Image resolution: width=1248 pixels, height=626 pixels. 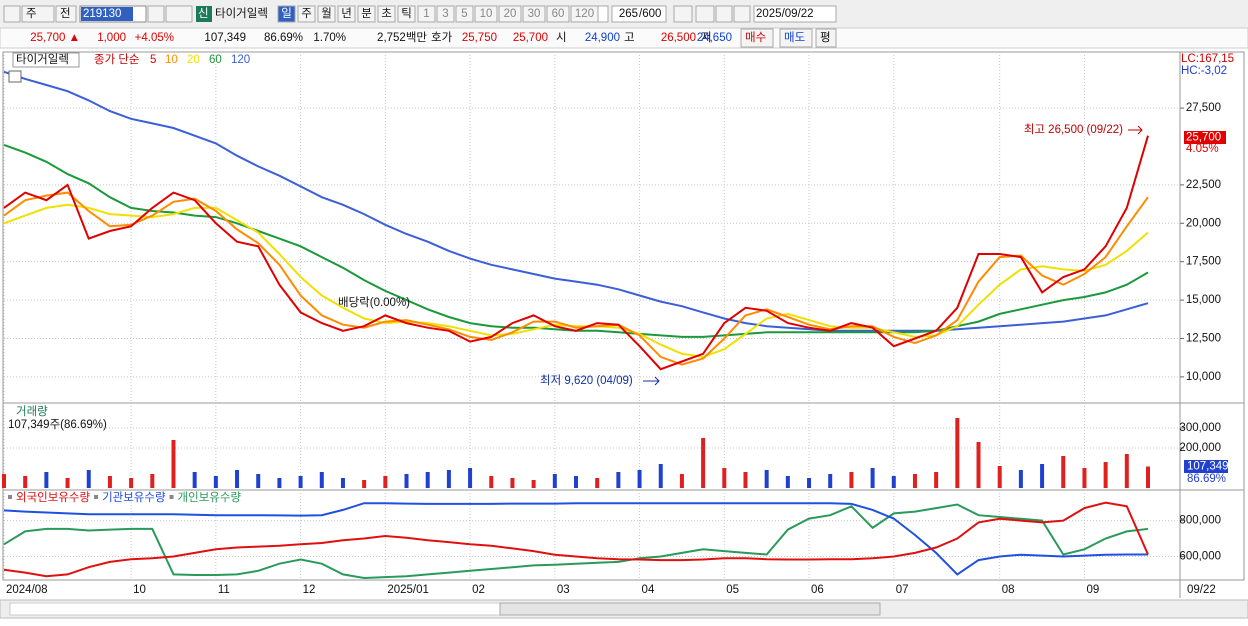 What do you see at coordinates (650, 14) in the screenshot?
I see `count-max: /600` at bounding box center [650, 14].